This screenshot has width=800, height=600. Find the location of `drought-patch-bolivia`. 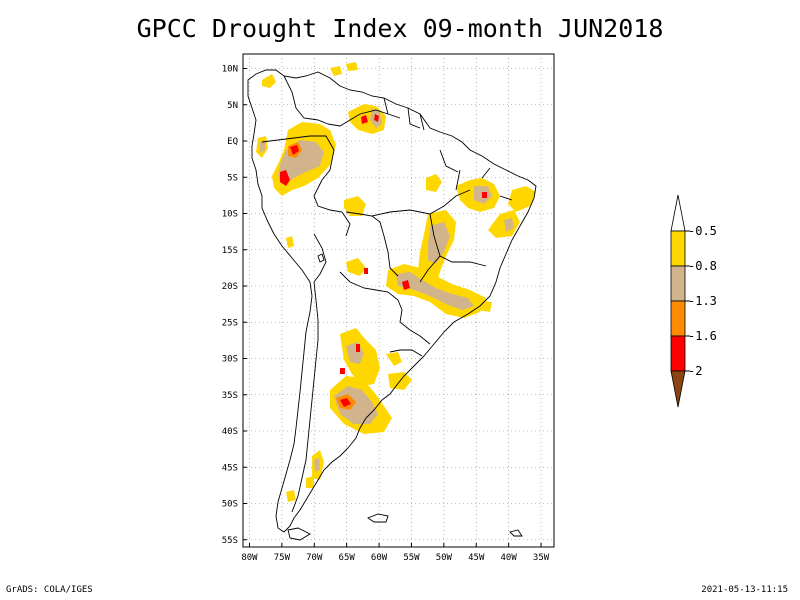

drought-patch-bolivia is located at coordinates (356, 267).